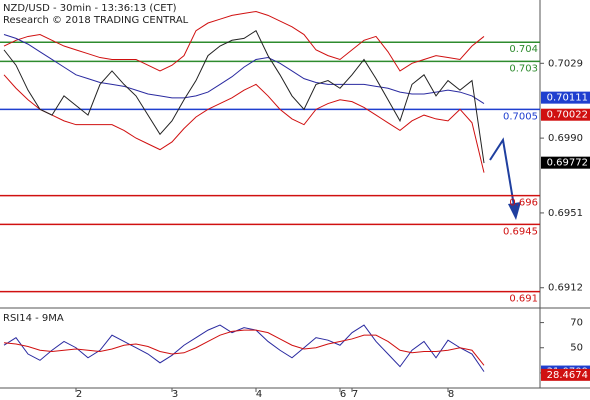 The height and width of the screenshot is (400, 590). Describe the element at coordinates (355, 394) in the screenshot. I see `x-tick-label: 7` at that location.